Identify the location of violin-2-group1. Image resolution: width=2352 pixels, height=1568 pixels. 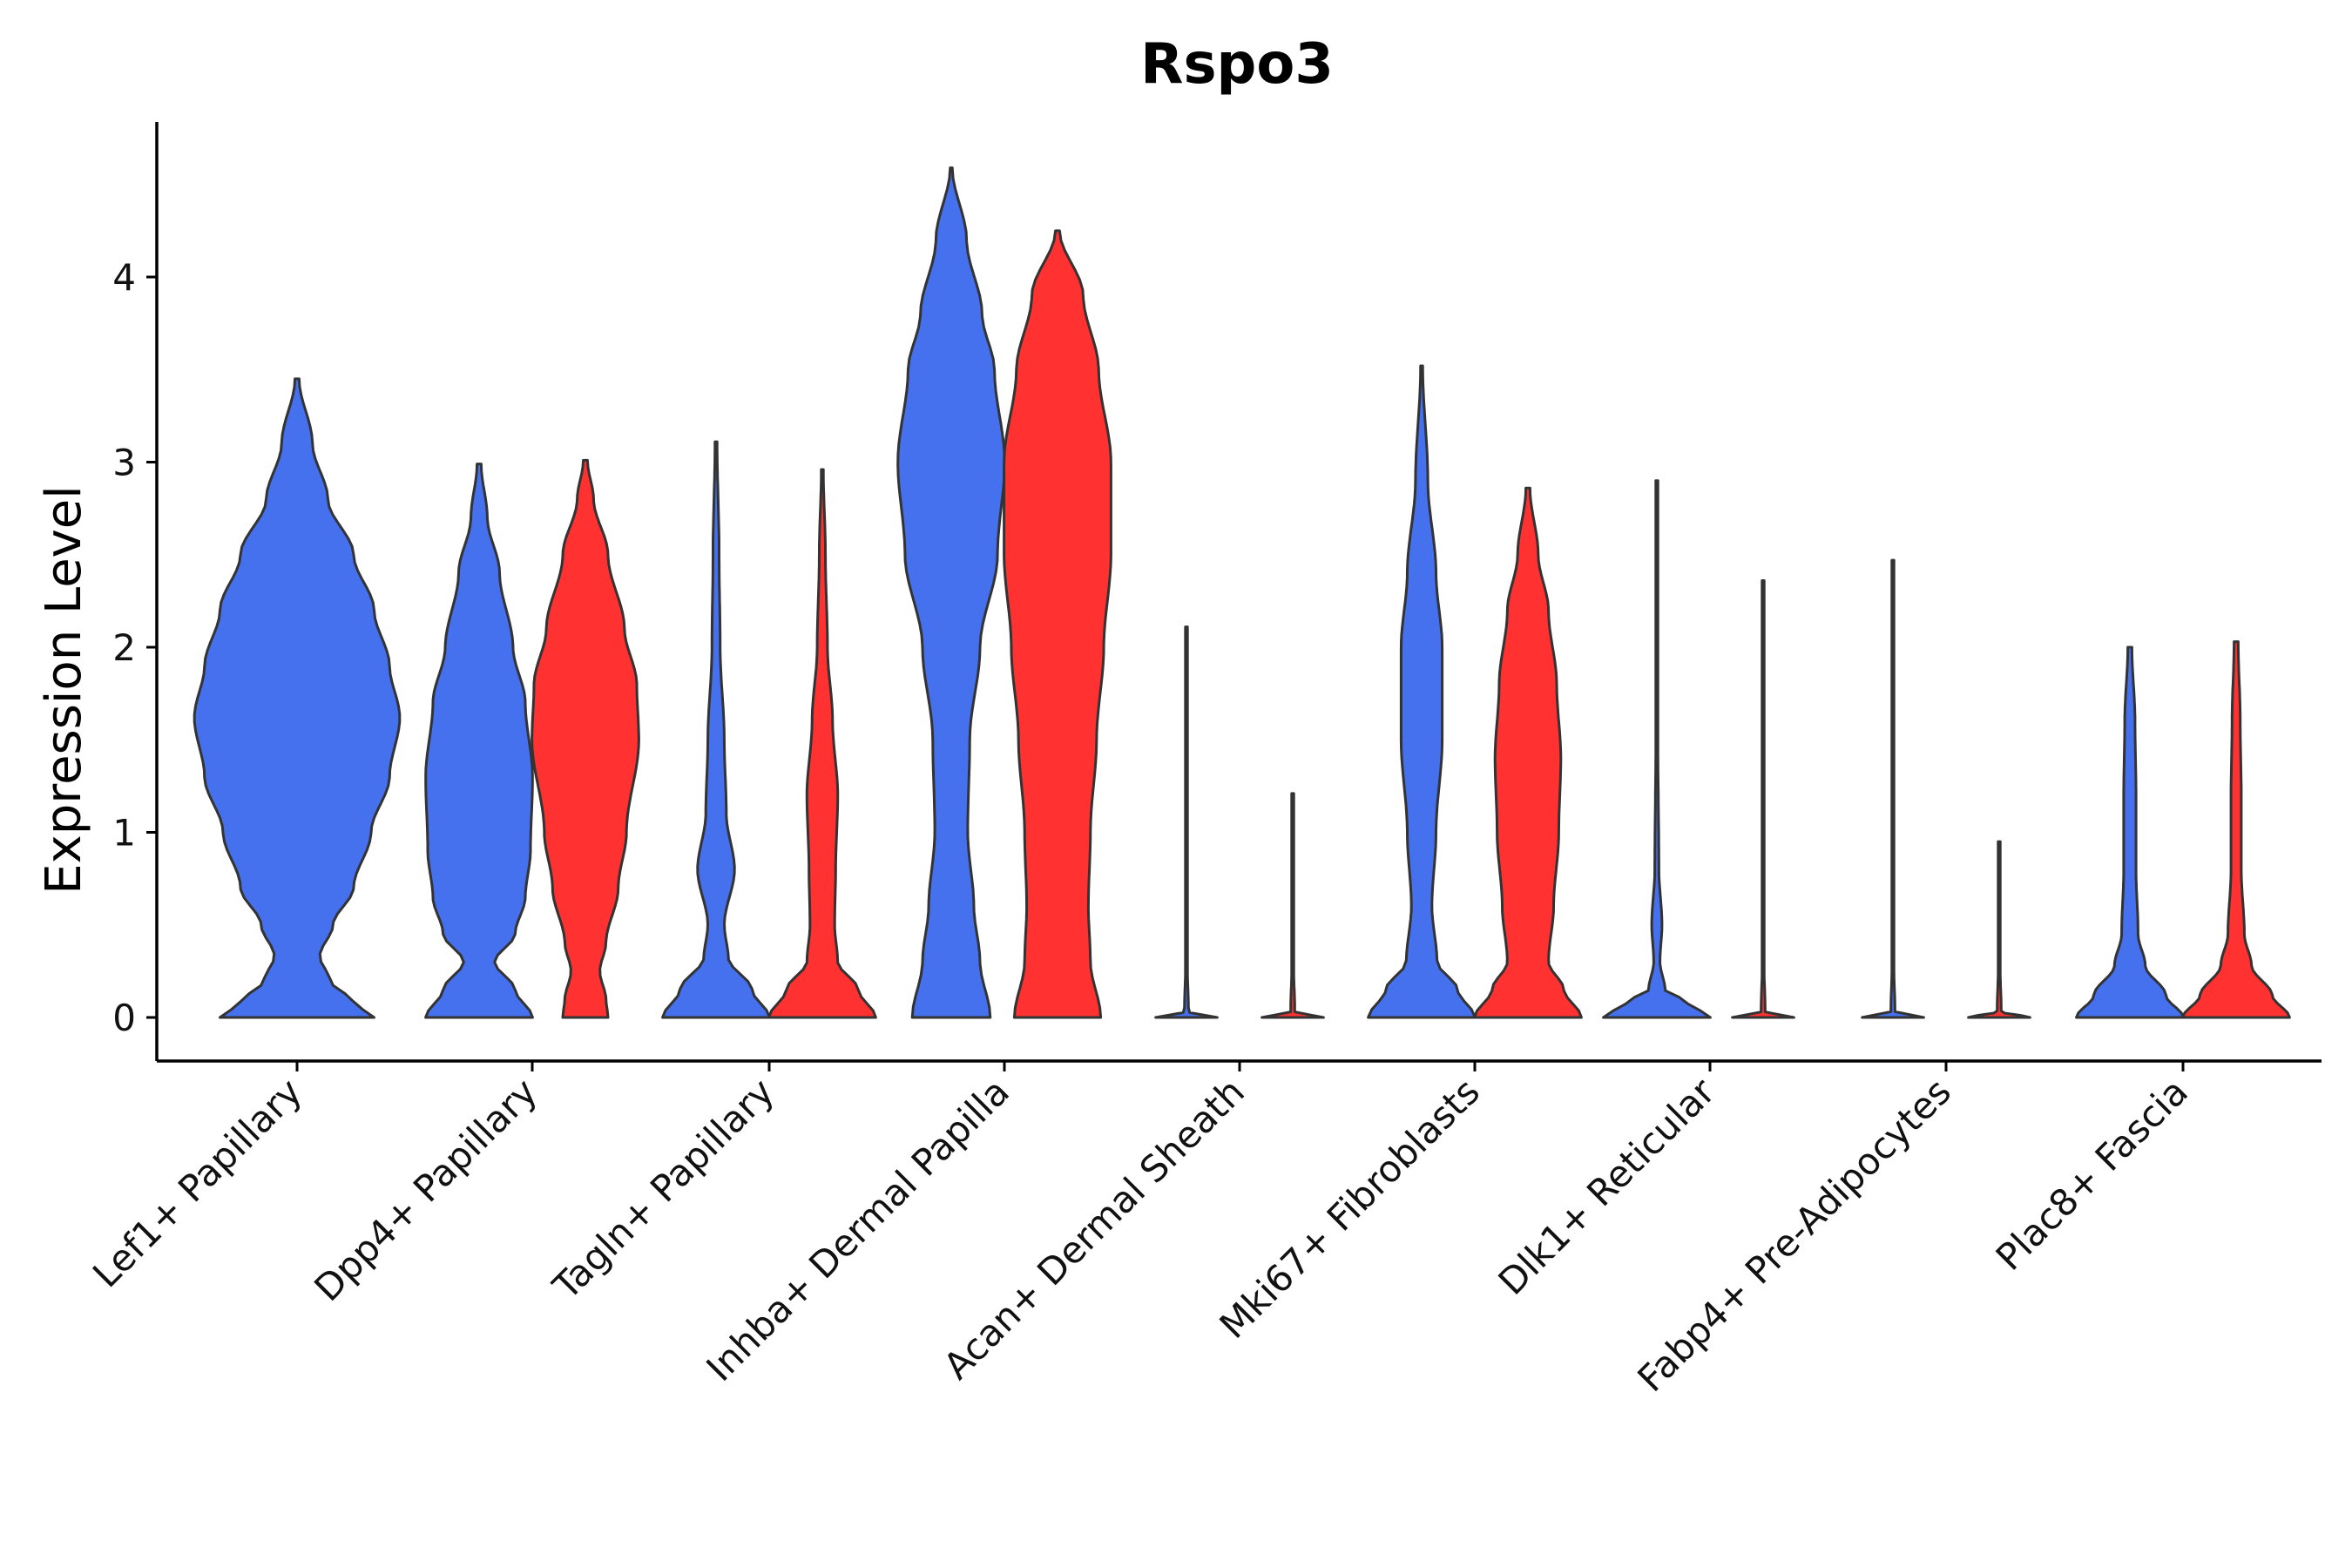
(479, 741).